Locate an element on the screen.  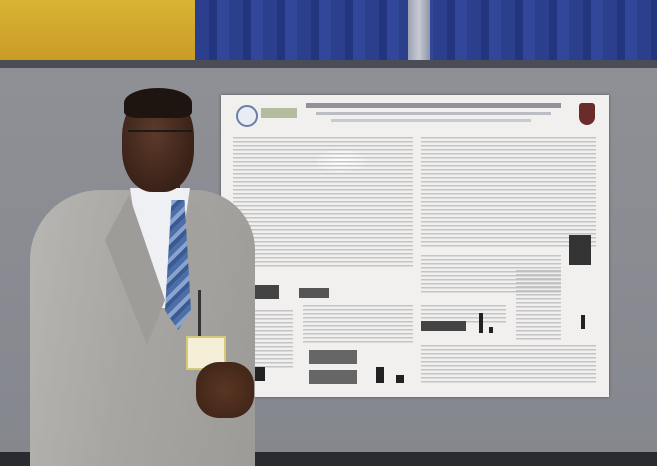
yellow-curtain is located at coordinates (100, 31).